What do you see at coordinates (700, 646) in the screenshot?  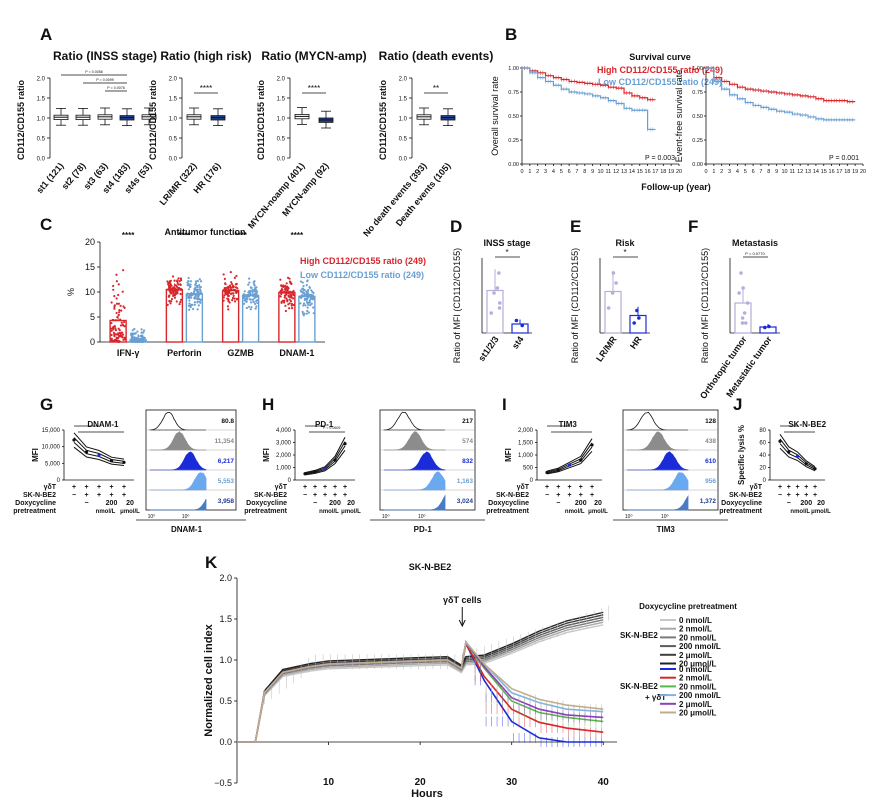 I see `legend-entry: 200 nmol/L` at bounding box center [700, 646].